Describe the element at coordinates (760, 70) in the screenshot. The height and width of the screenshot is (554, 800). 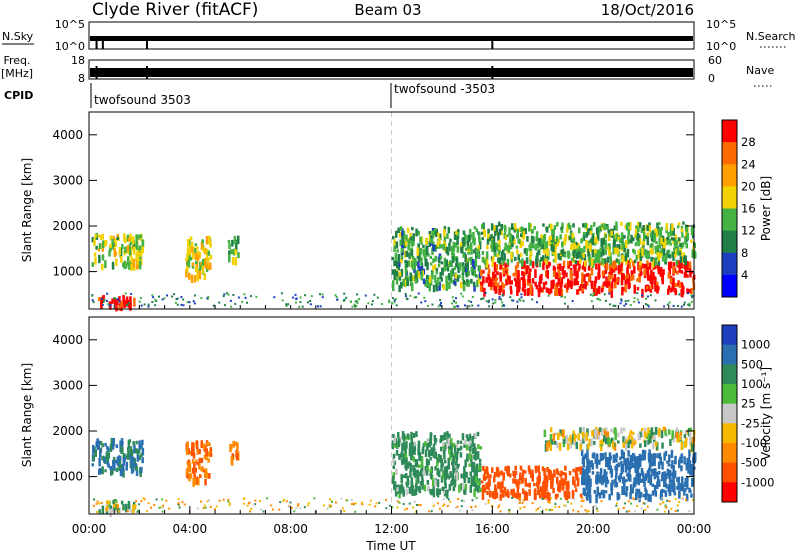
I see `nave-label: Nave` at that location.